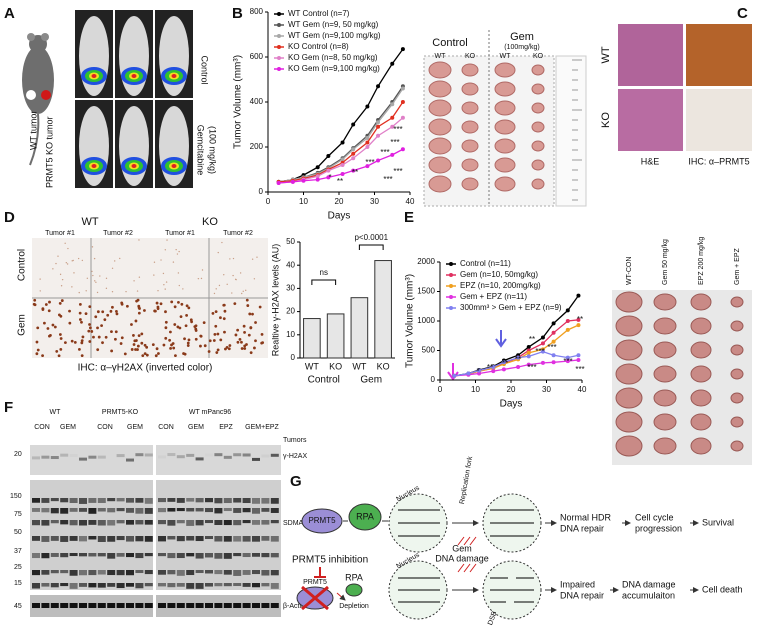  What do you see at coordinates (60, 233) in the screenshot?
I see `tumor-label: Tumor #1` at bounding box center [60, 233].